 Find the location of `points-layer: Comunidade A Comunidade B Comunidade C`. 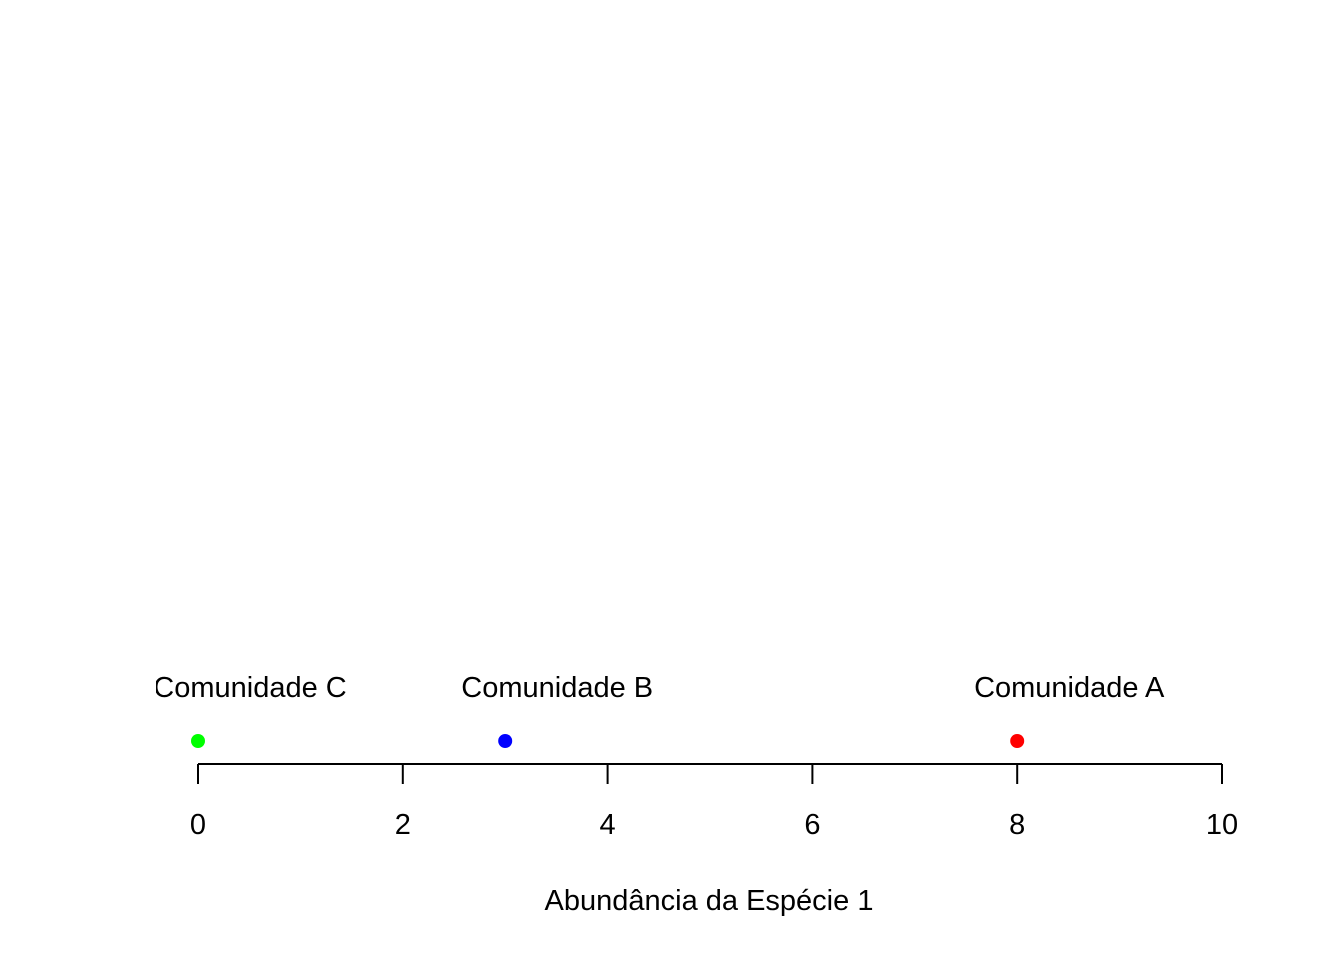

points-layer: Comunidade A Comunidade B Comunidade C is located at coordinates (659, 710).